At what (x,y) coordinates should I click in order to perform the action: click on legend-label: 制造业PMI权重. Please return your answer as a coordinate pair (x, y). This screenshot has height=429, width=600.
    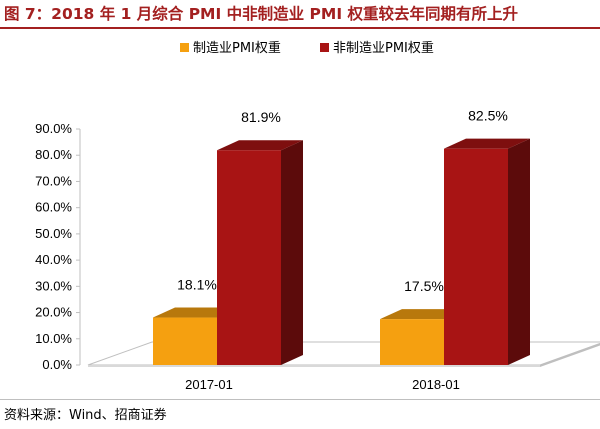
    Looking at the image, I should click on (237, 48).